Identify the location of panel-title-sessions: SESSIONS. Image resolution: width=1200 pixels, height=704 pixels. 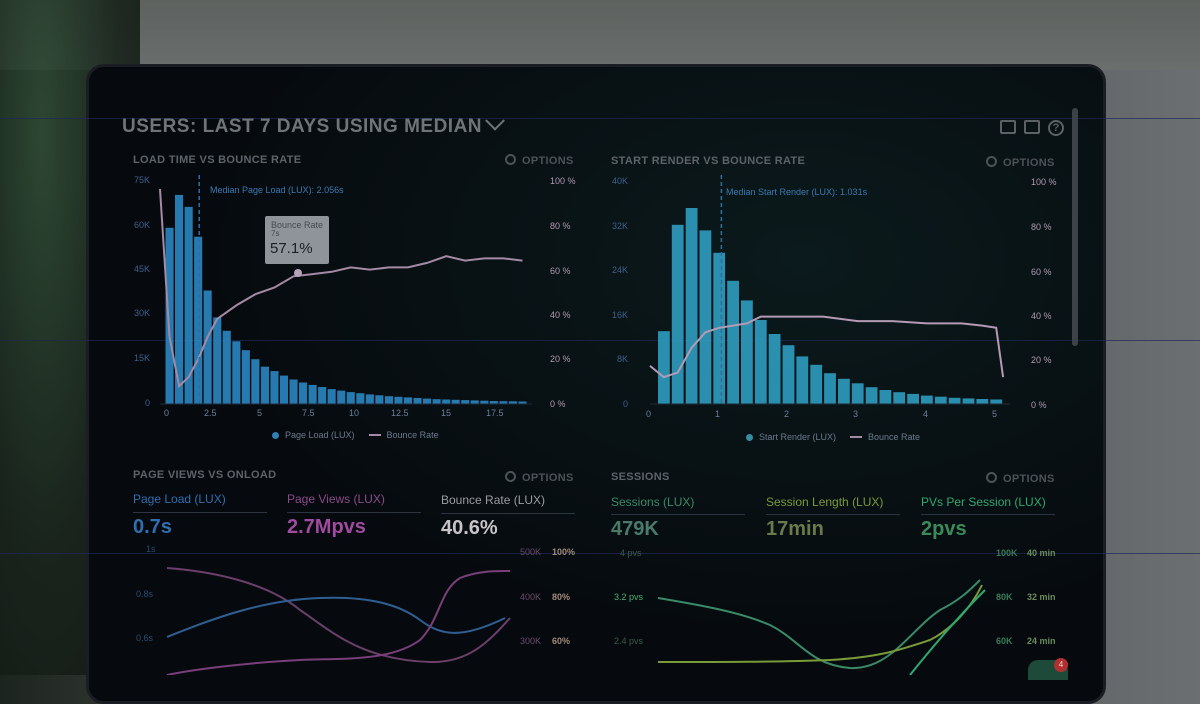
(640, 477).